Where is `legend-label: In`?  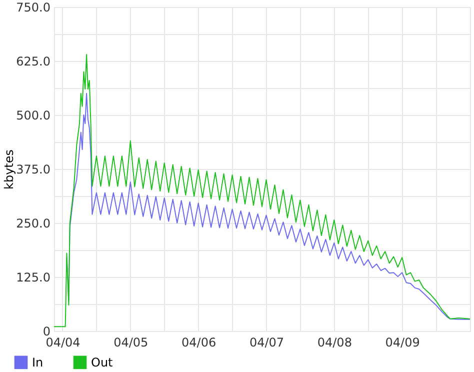
legend-label: In is located at coordinates (38, 362).